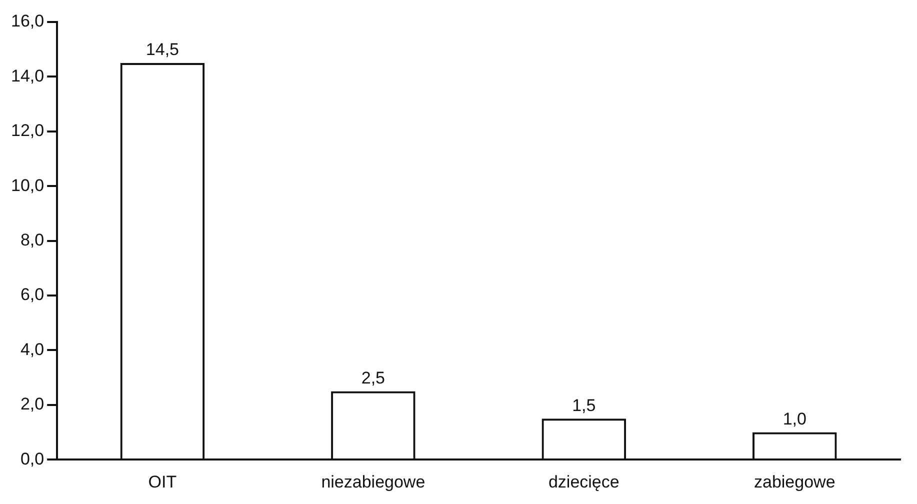 The image size is (917, 504). What do you see at coordinates (162, 482) in the screenshot?
I see `x-tick-label: OIT` at bounding box center [162, 482].